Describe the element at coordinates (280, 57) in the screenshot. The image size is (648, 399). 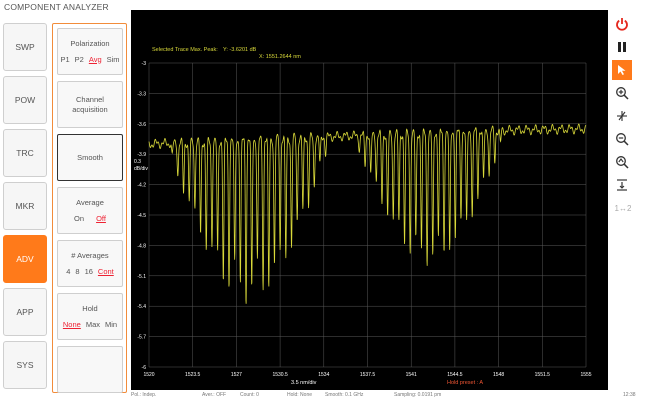
I see `peak-x-value: X: 1551.2644 nm` at that location.